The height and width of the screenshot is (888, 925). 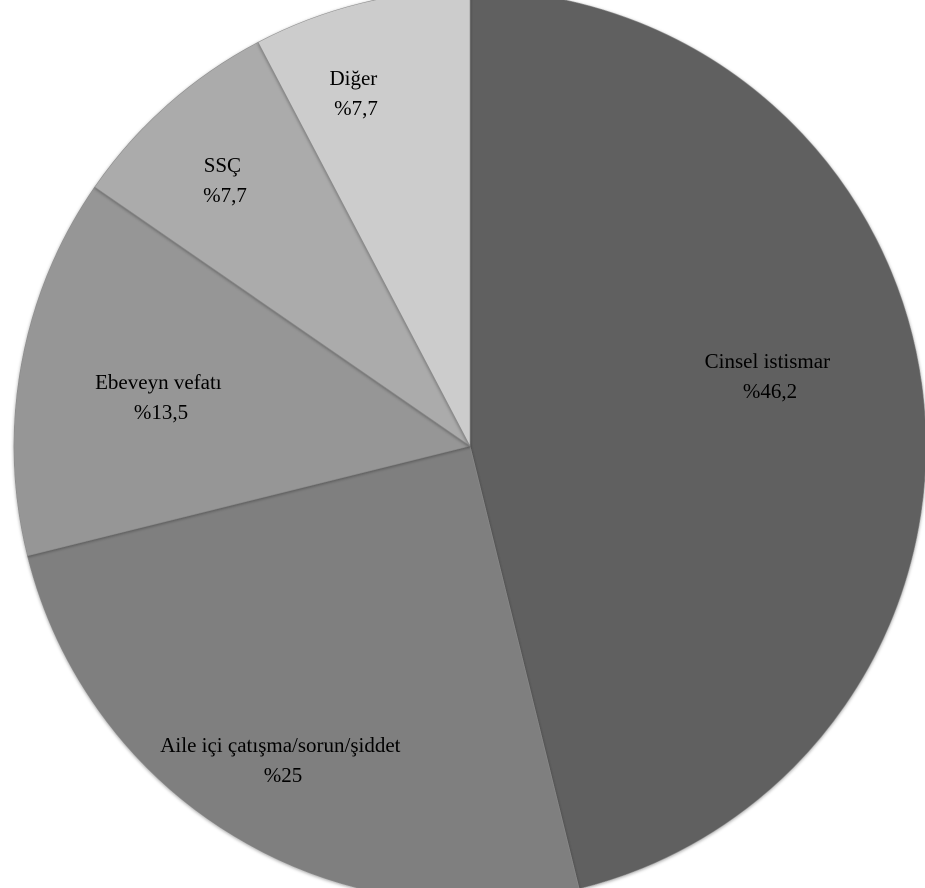 What do you see at coordinates (770, 376) in the screenshot?
I see `slice-label-cinsel-istismar: Cinsel istismar %46,2` at bounding box center [770, 376].